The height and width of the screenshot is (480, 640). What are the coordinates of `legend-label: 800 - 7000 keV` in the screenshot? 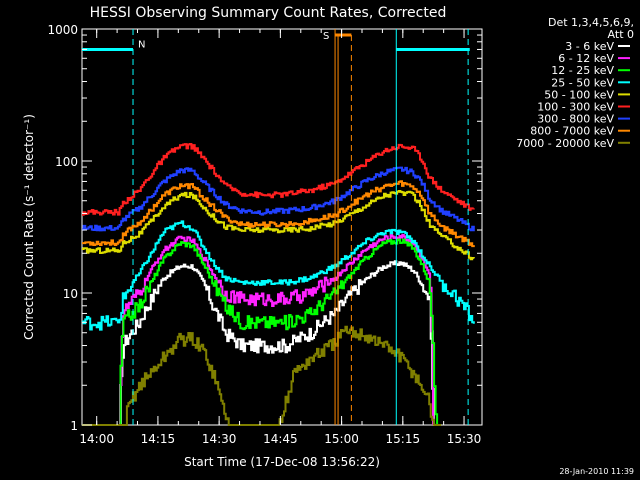 It's located at (572, 131).